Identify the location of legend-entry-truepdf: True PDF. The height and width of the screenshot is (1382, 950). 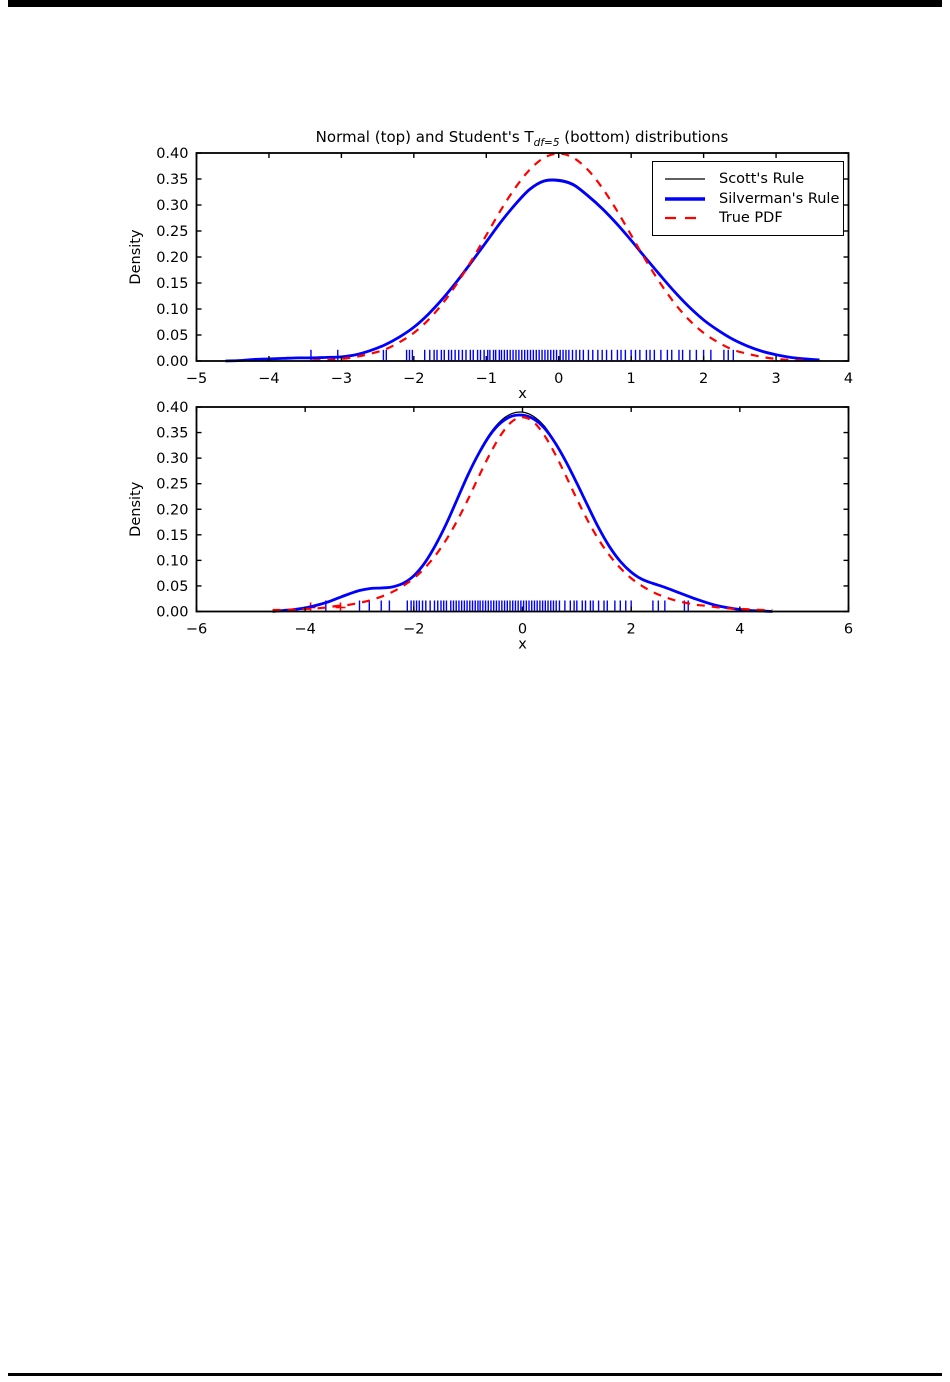
(748, 218).